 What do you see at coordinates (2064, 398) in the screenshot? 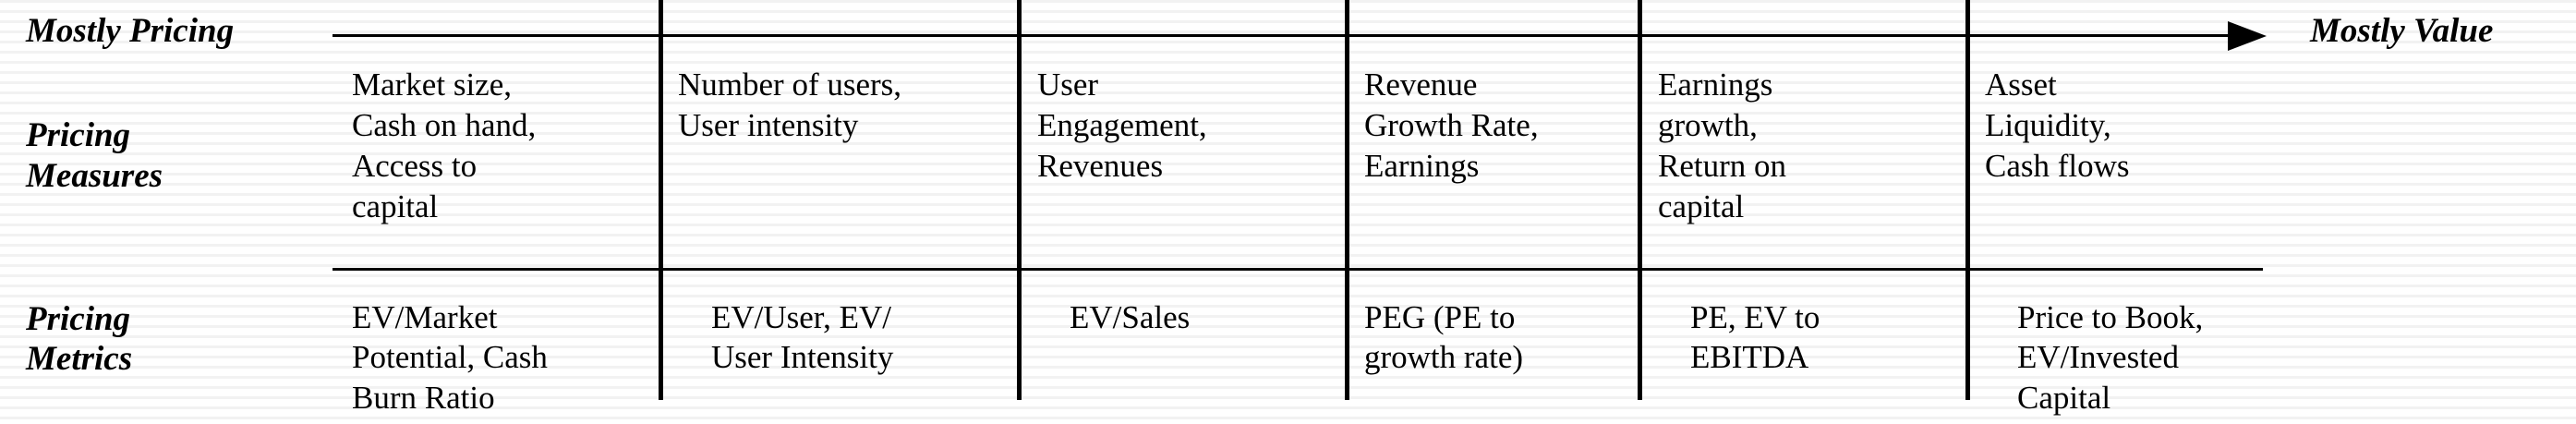
I see `metric-text: Capital` at bounding box center [2064, 398].